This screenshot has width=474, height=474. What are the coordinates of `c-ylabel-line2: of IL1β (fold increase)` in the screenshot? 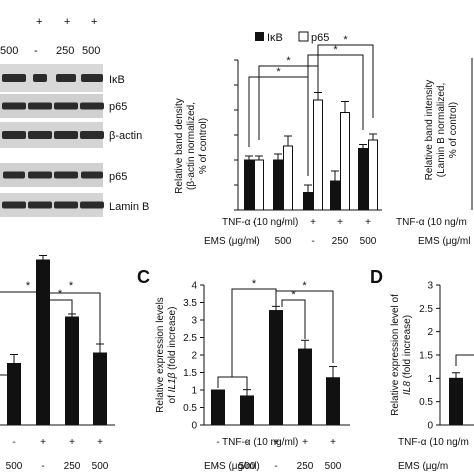 It's located at (172, 355).